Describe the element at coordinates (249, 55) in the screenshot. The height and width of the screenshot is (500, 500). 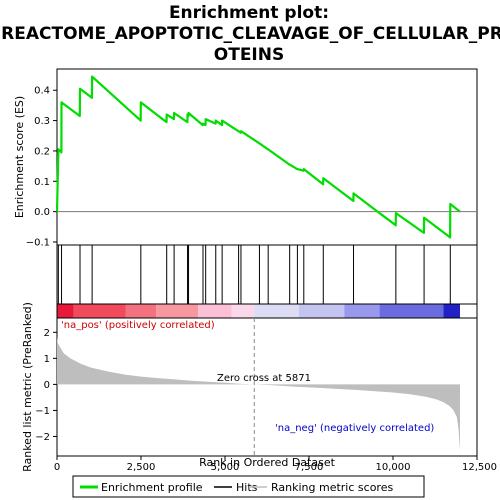
I see `chart-title-line3: OTEINS` at that location.